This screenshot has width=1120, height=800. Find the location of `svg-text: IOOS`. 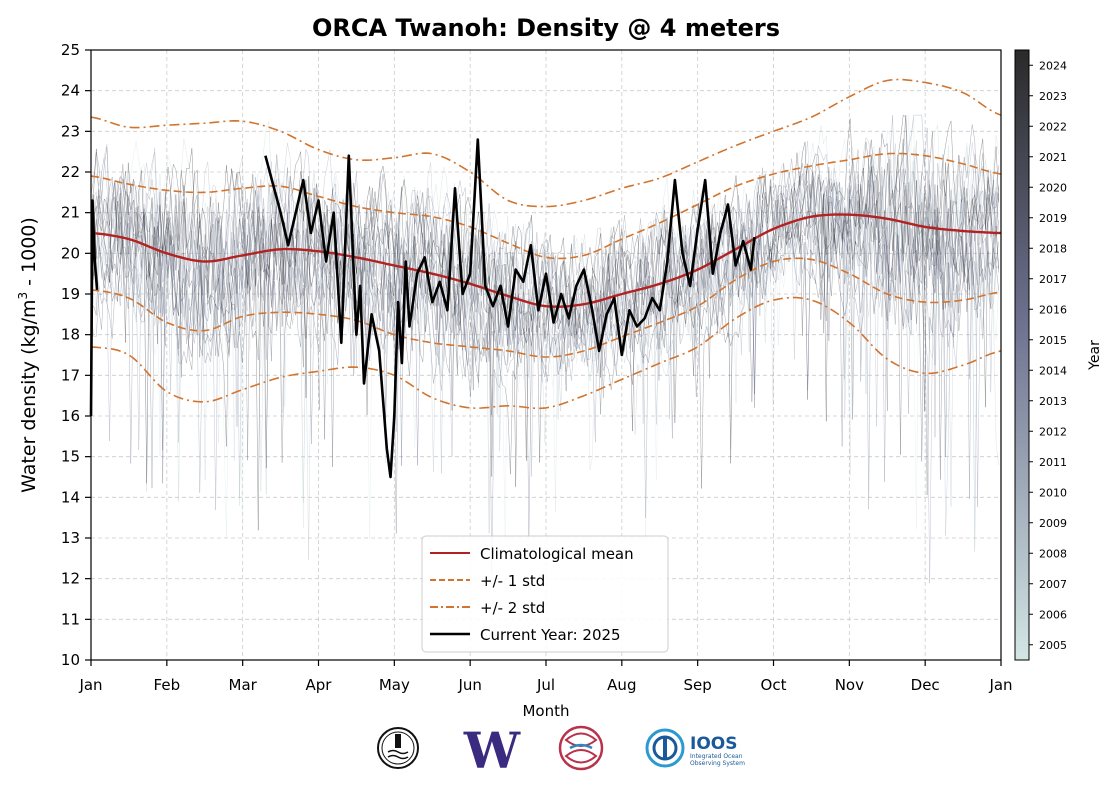

svg-text: IOOS is located at coordinates (713, 744).